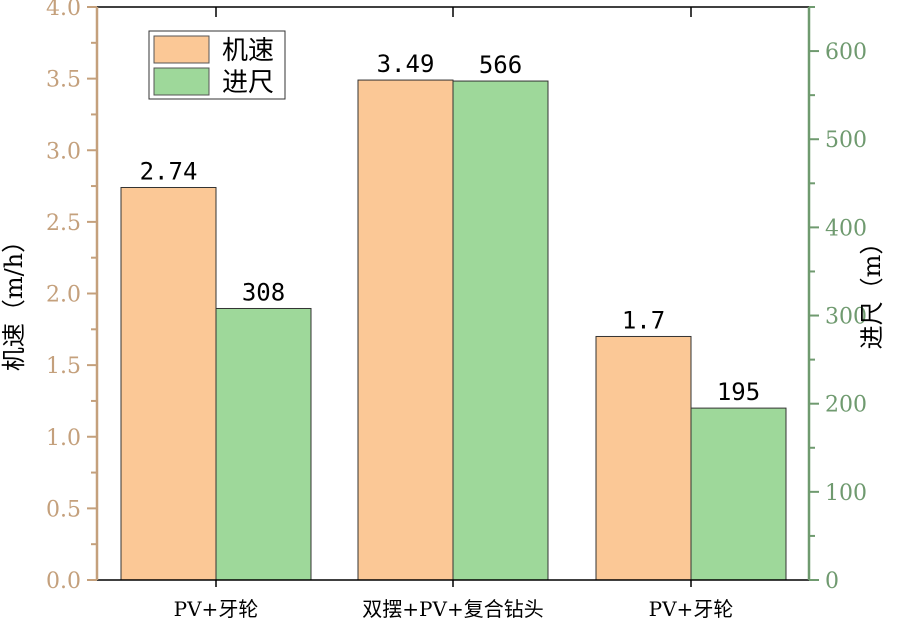 The height and width of the screenshot is (623, 900). Describe the element at coordinates (846, 140) in the screenshot. I see `y2-tick-label: 500` at that location.